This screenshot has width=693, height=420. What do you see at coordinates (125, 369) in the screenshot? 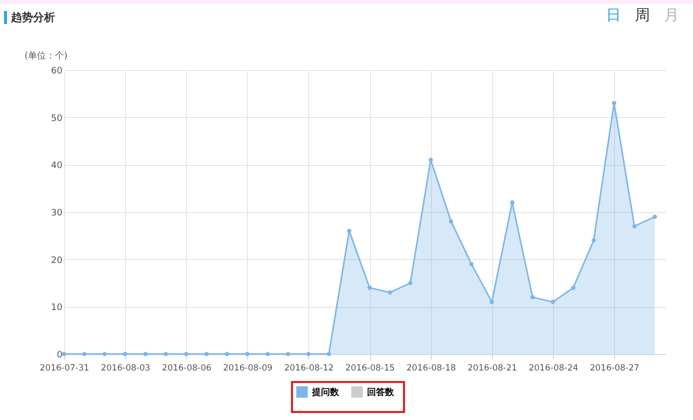
I see `x-tick-label: 2016-08-03` at bounding box center [125, 369].